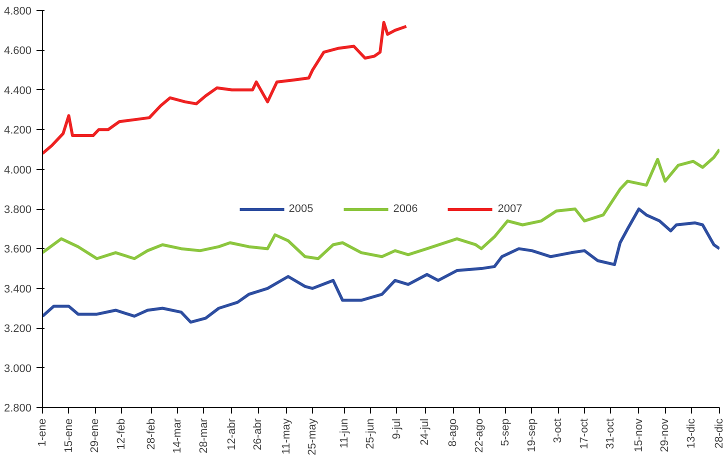 The height and width of the screenshot is (458, 727). What do you see at coordinates (532, 435) in the screenshot?
I see `x-tick-label: 19-sep` at bounding box center [532, 435].